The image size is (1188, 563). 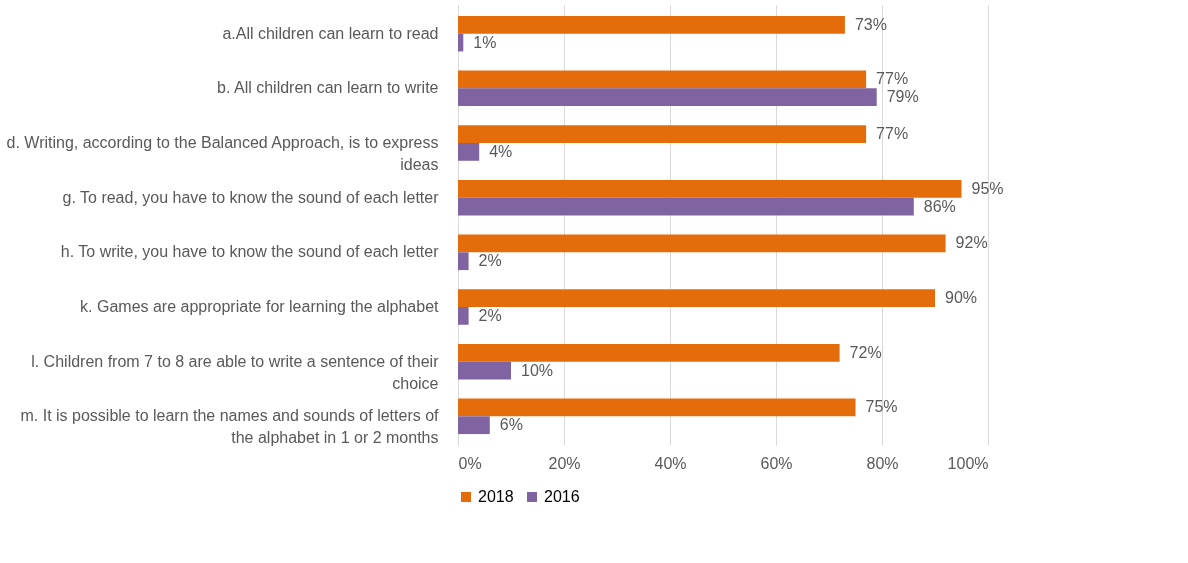 What do you see at coordinates (470, 463) in the screenshot?
I see `x-tick-label: 0%` at bounding box center [470, 463].